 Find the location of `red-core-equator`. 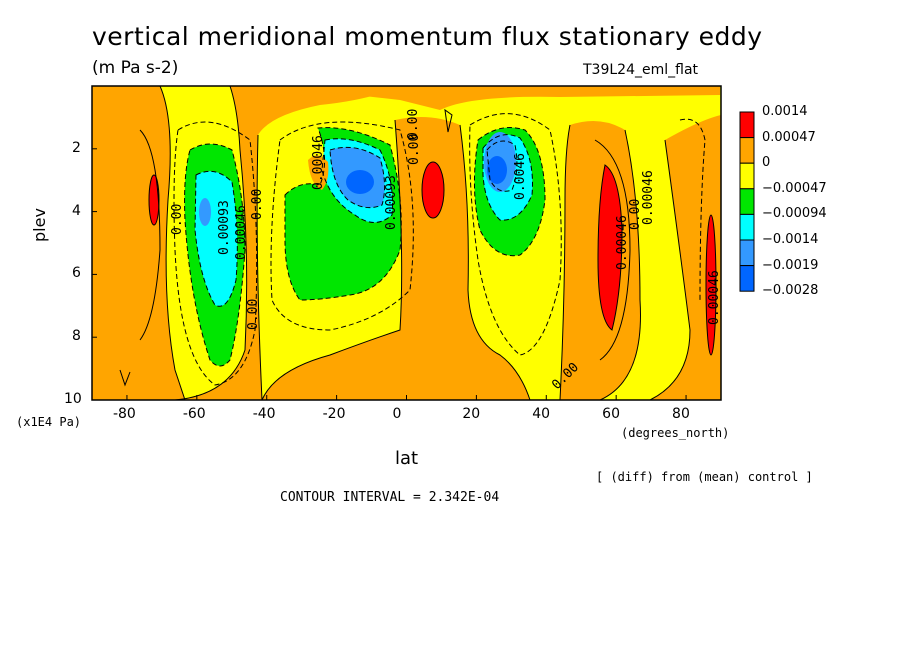

red-core-equator is located at coordinates (433, 190).